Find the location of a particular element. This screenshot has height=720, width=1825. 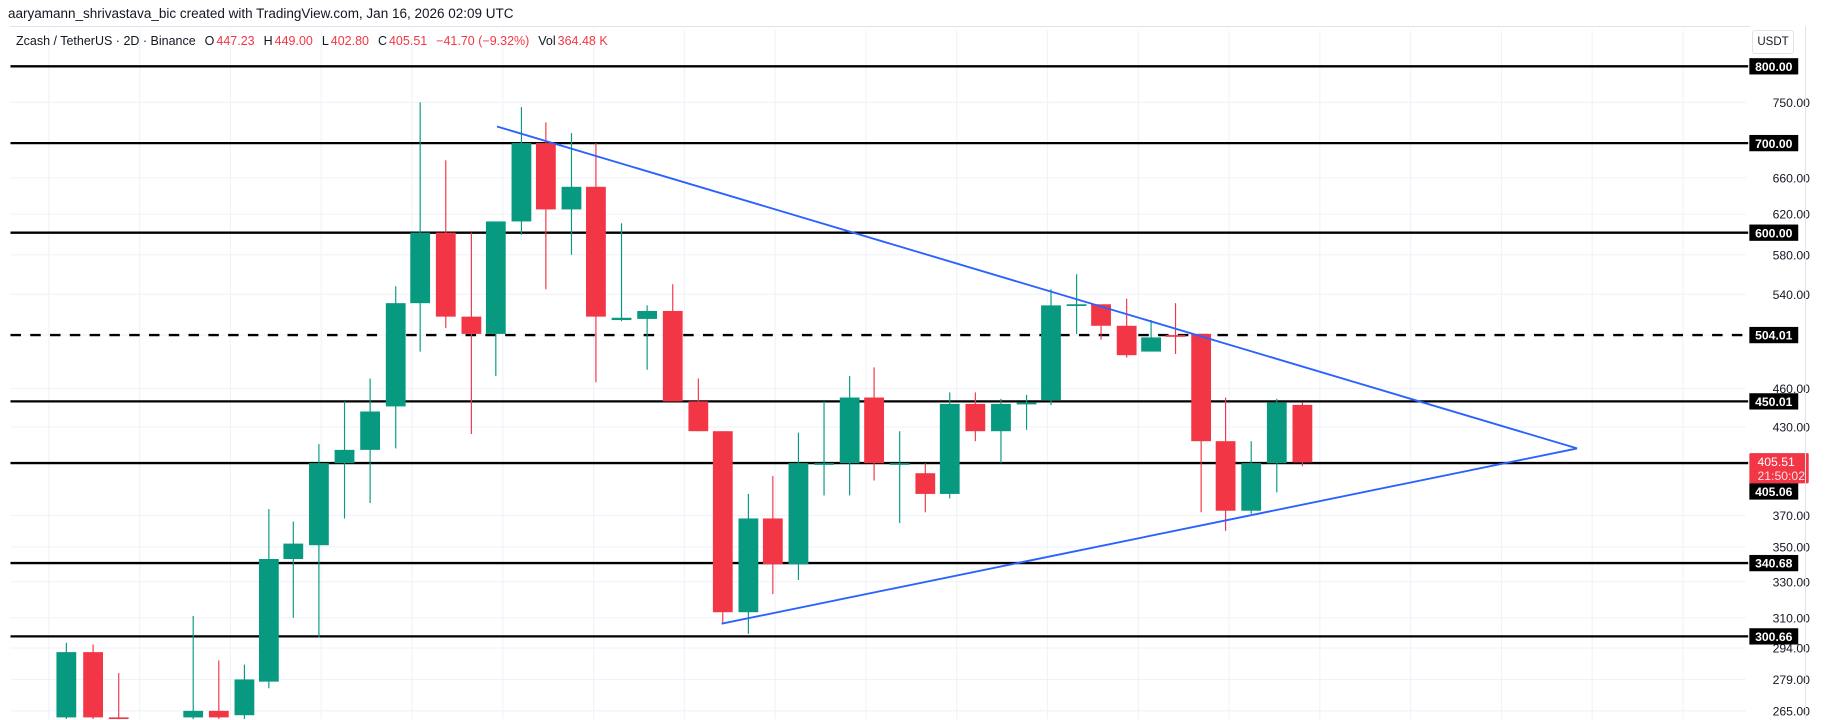

change-value: −41.70 (−9.32%) is located at coordinates (483, 41).